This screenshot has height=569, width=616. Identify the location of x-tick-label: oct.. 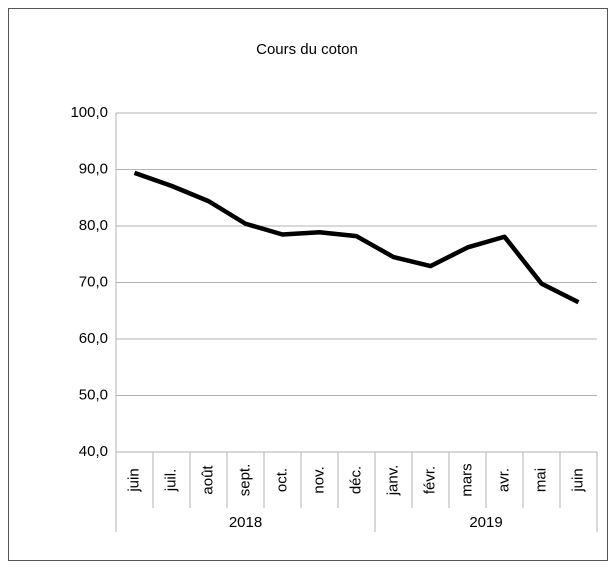
(281, 480).